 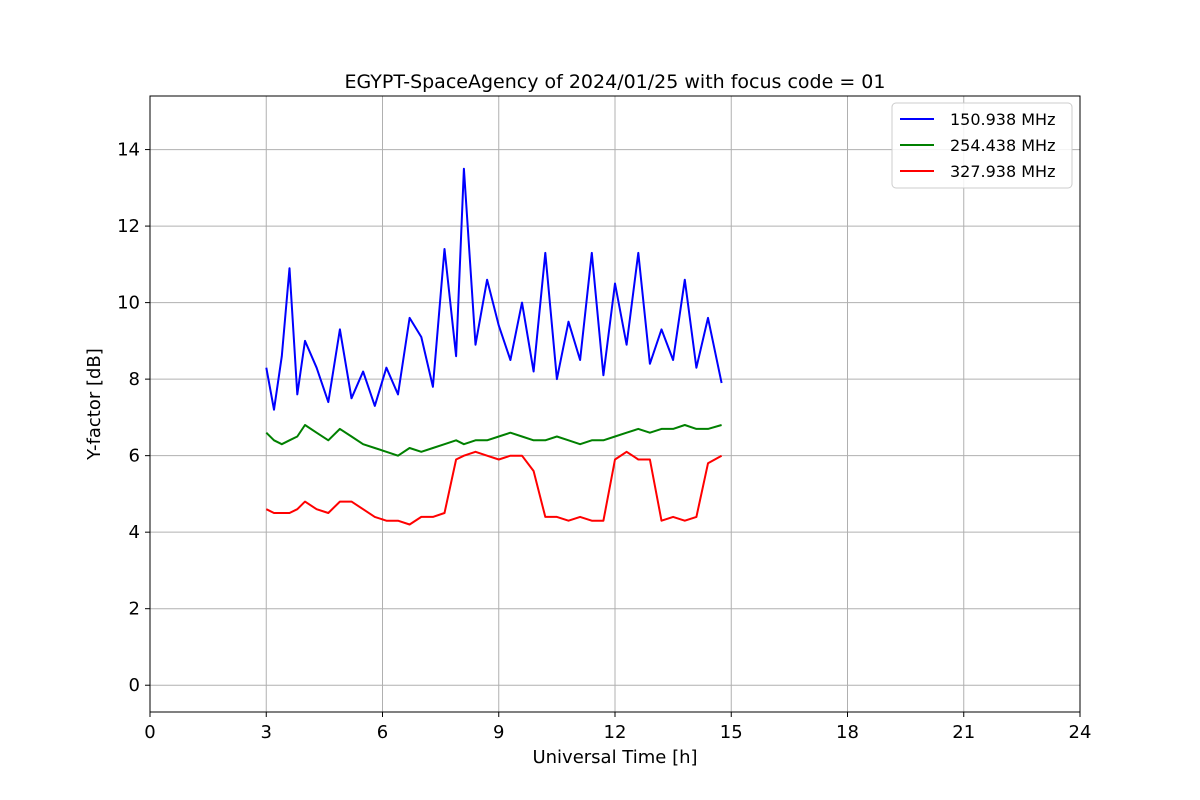 I want to click on x-tick-label: 9, so click(x=498, y=732).